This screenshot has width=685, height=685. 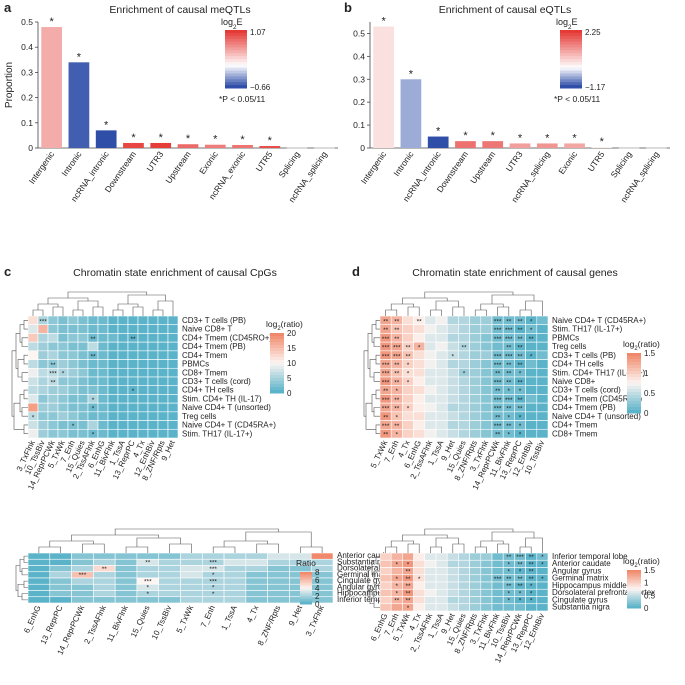 What do you see at coordinates (199, 416) in the screenshot?
I see `row-label: Treg cells` at bounding box center [199, 416].